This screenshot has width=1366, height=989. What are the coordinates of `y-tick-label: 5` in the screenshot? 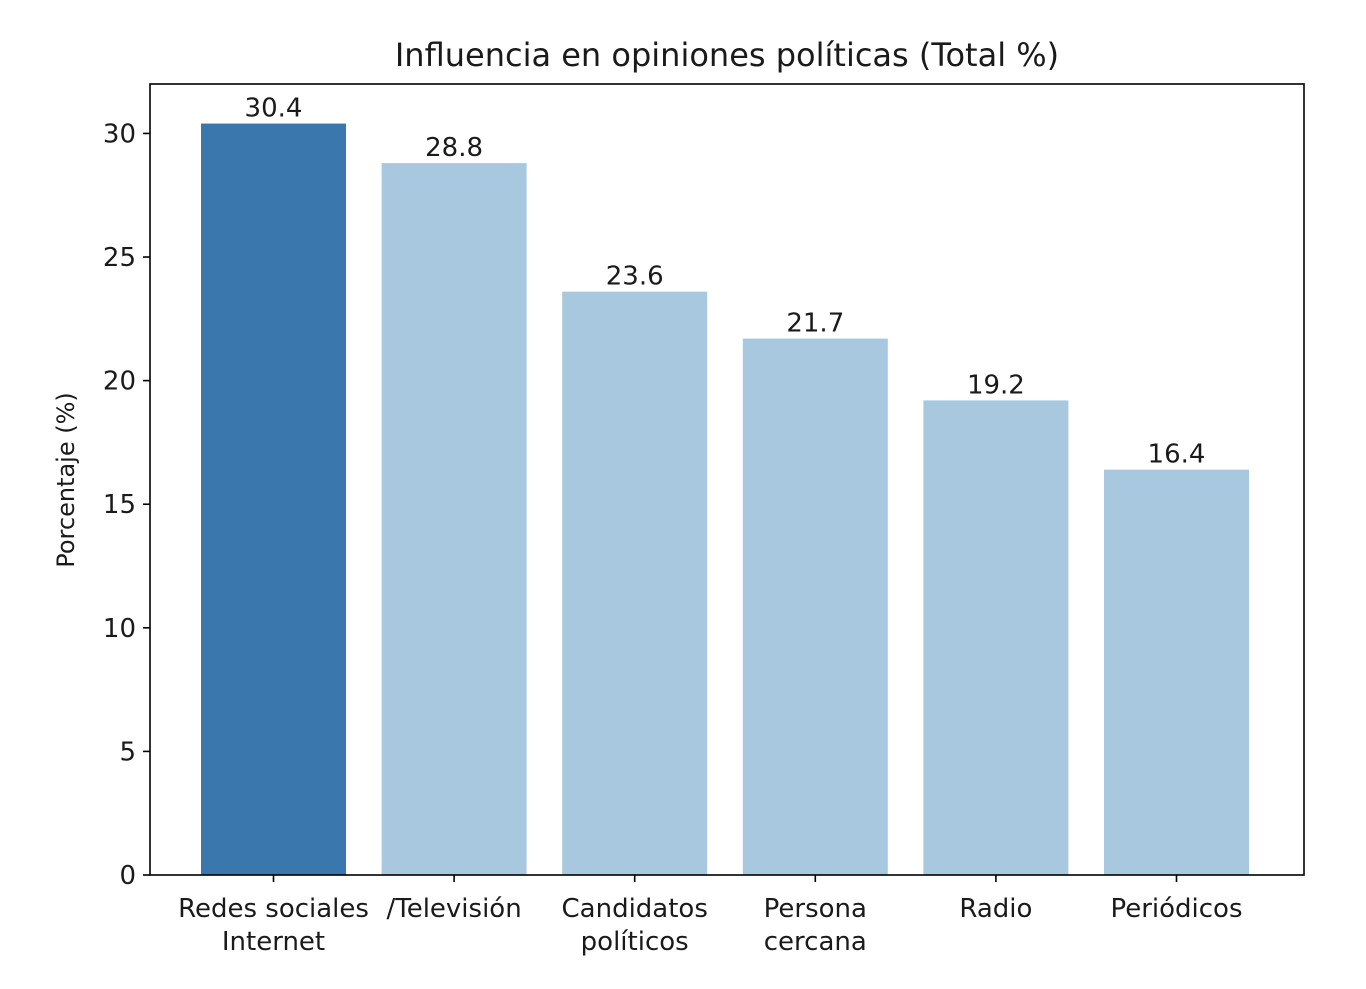 It's located at (127, 752).